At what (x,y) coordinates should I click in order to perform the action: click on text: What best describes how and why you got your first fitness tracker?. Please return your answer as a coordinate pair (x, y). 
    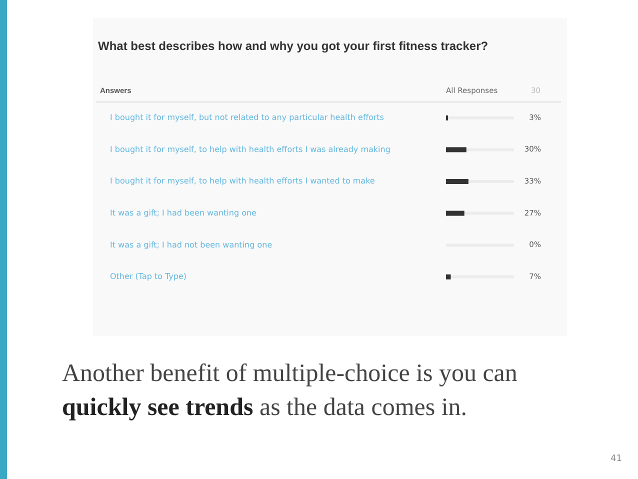
    Looking at the image, I should click on (293, 46).